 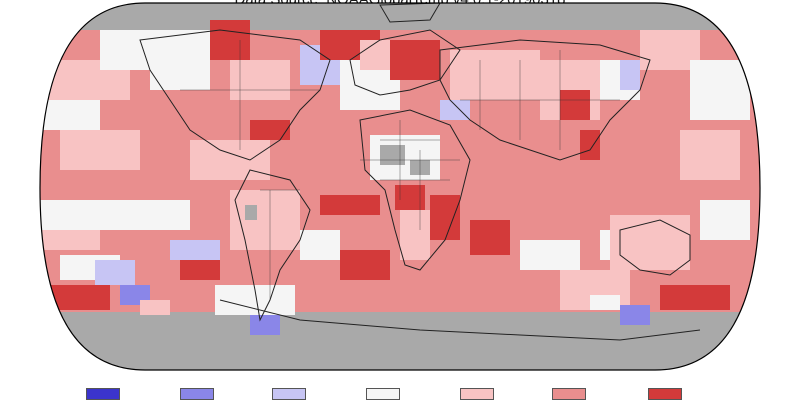 What do you see at coordinates (477, 394) in the screenshot?
I see `legend-swatch-slightly-above` at bounding box center [477, 394].